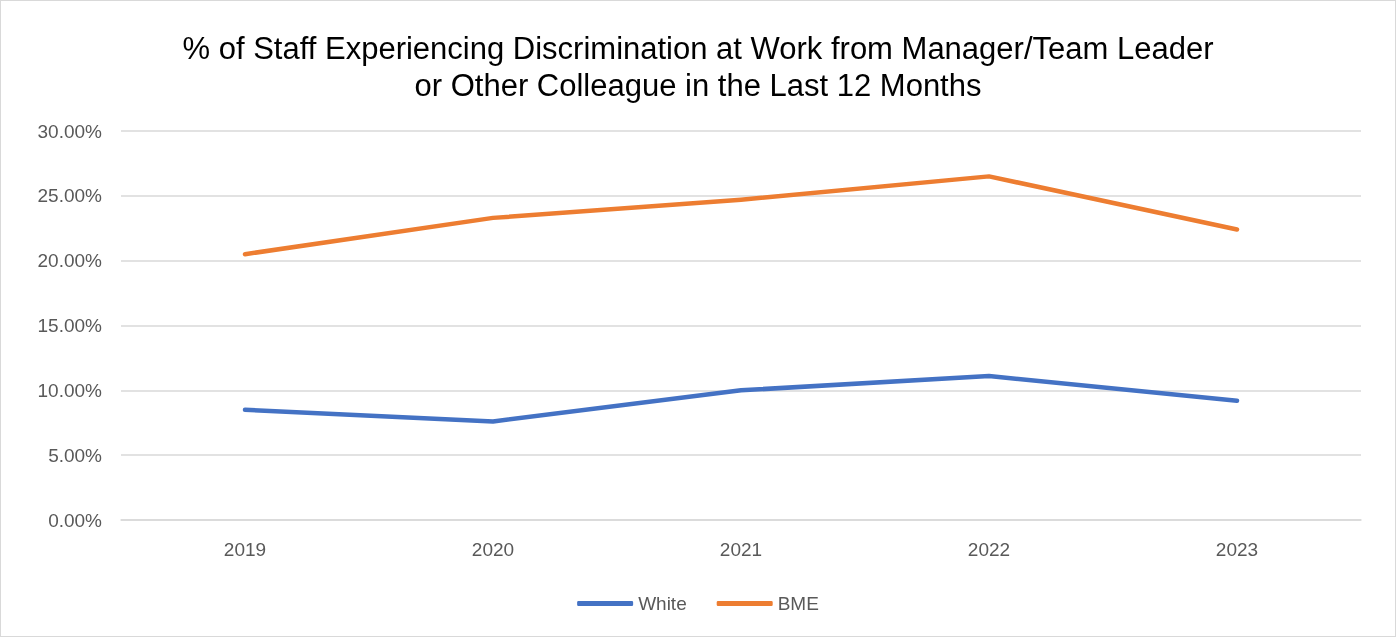  Describe the element at coordinates (798, 603) in the screenshot. I see `legend-label: BME` at that location.